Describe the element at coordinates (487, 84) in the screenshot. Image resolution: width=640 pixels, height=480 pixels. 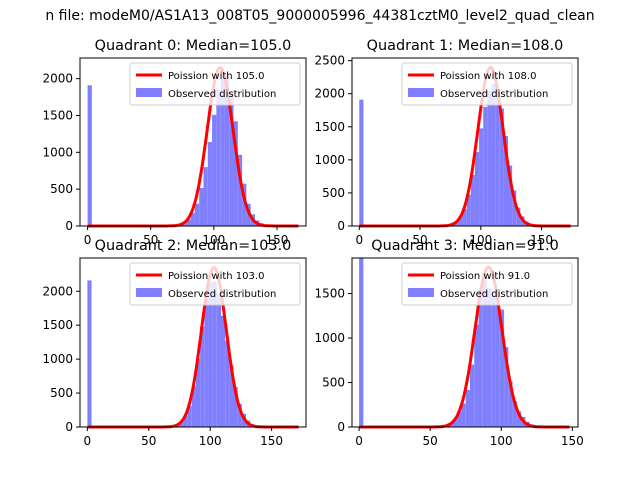
I see `legend: Poission with 108.0 Observed distribution` at that location.